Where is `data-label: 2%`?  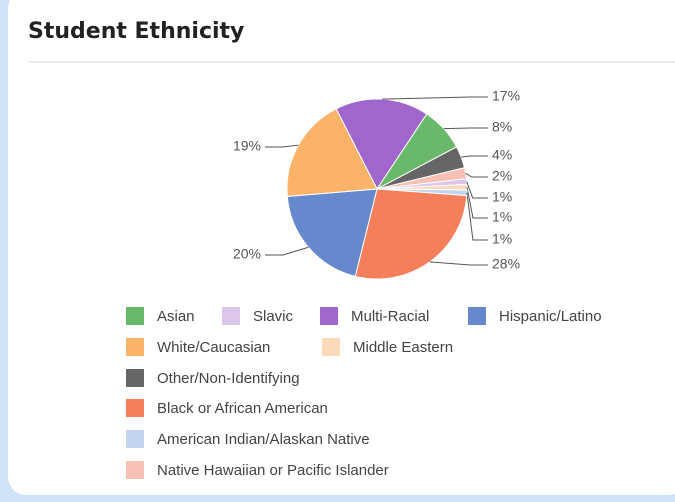
data-label: 2% is located at coordinates (502, 176).